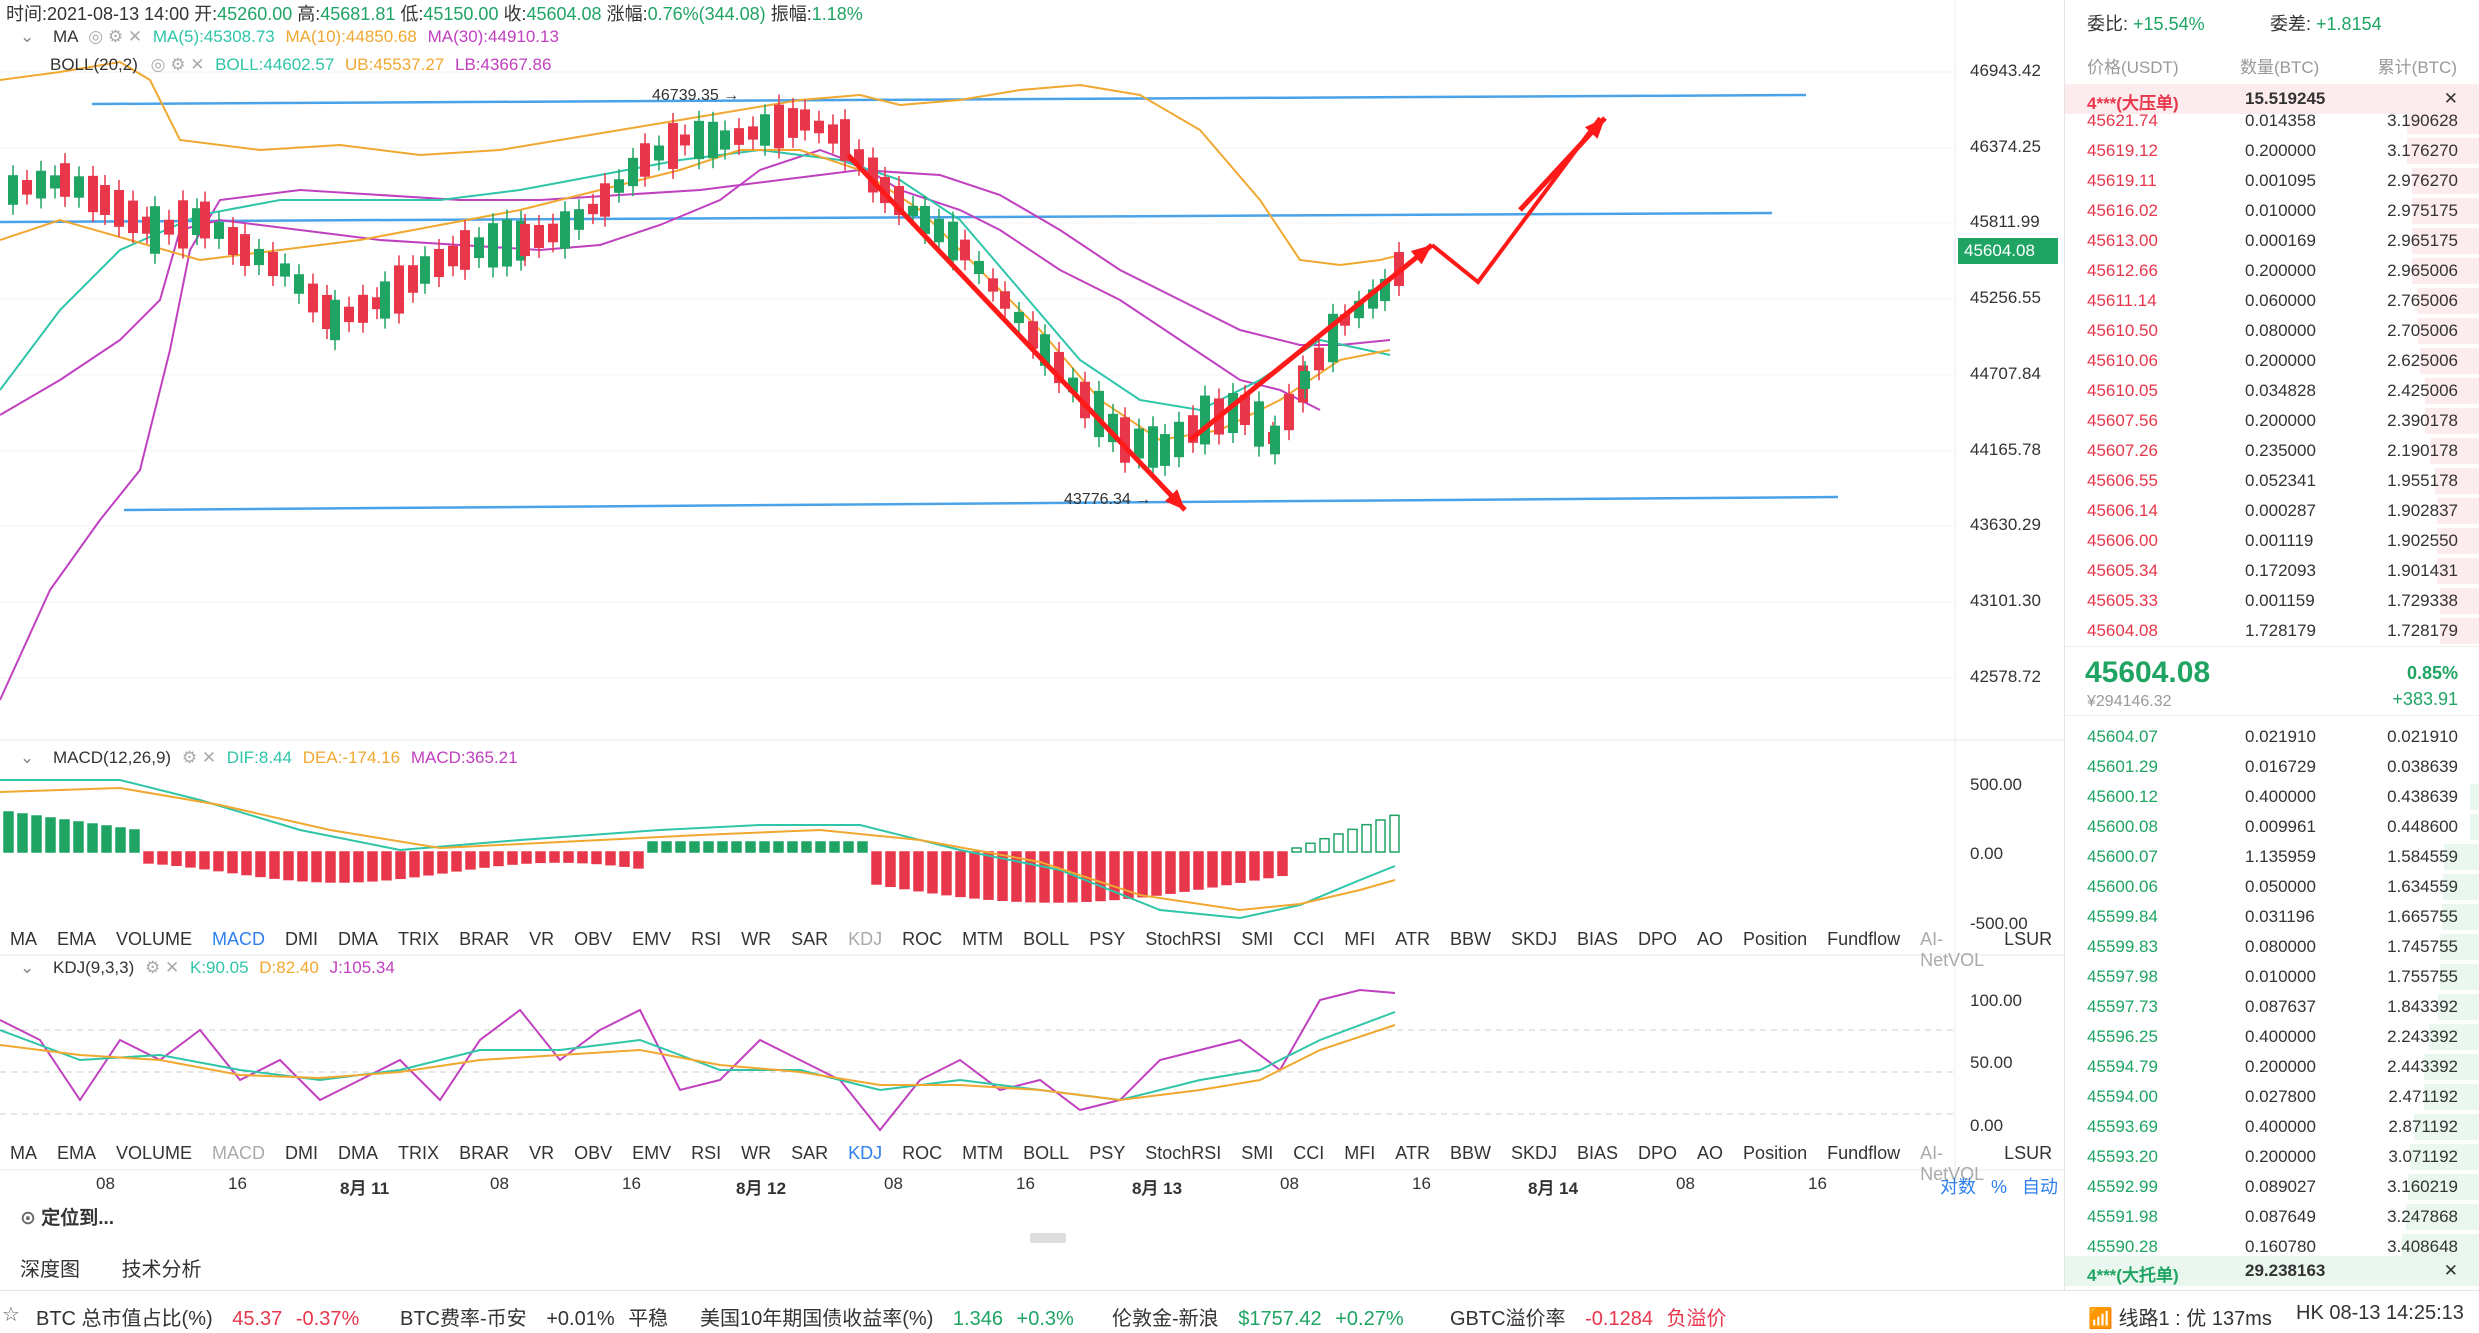 This screenshot has width=2479, height=1333. I want to click on bid-row: 45596.25 0.400000 2.243392, so click(2272, 1037).